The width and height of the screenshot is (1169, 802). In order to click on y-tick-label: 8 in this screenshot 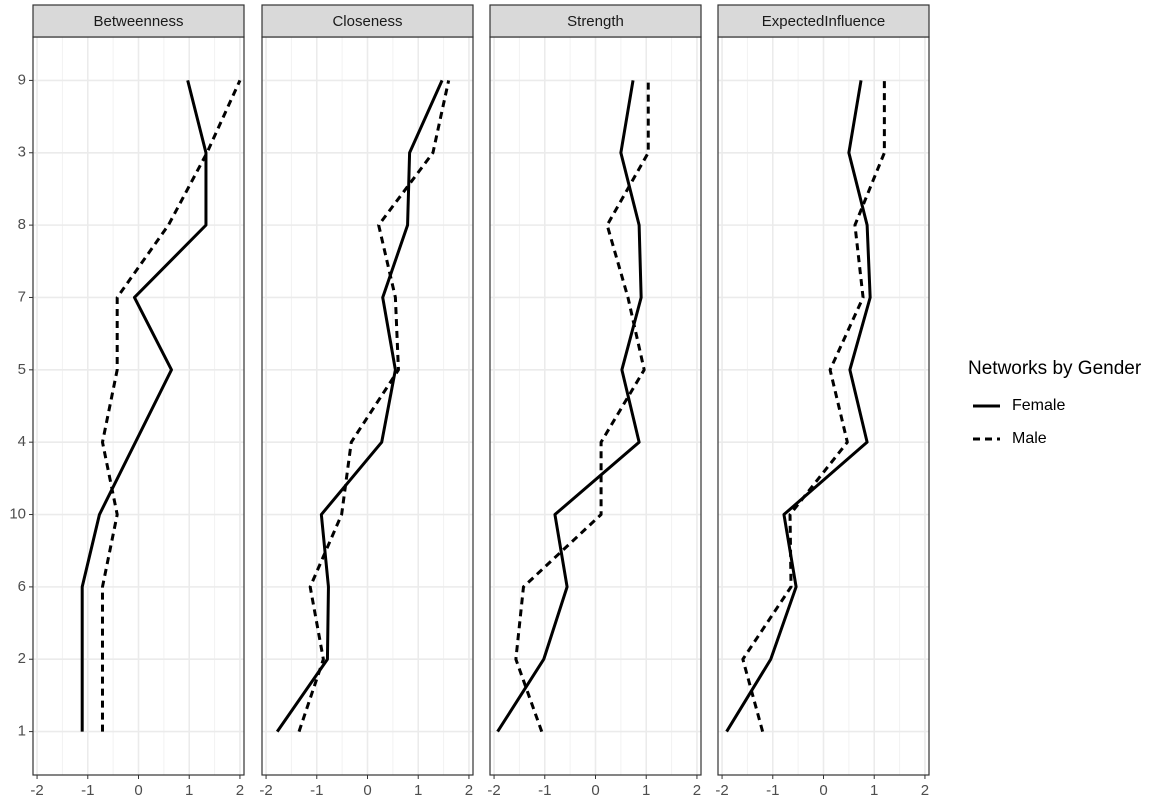, I will do `click(22, 224)`.